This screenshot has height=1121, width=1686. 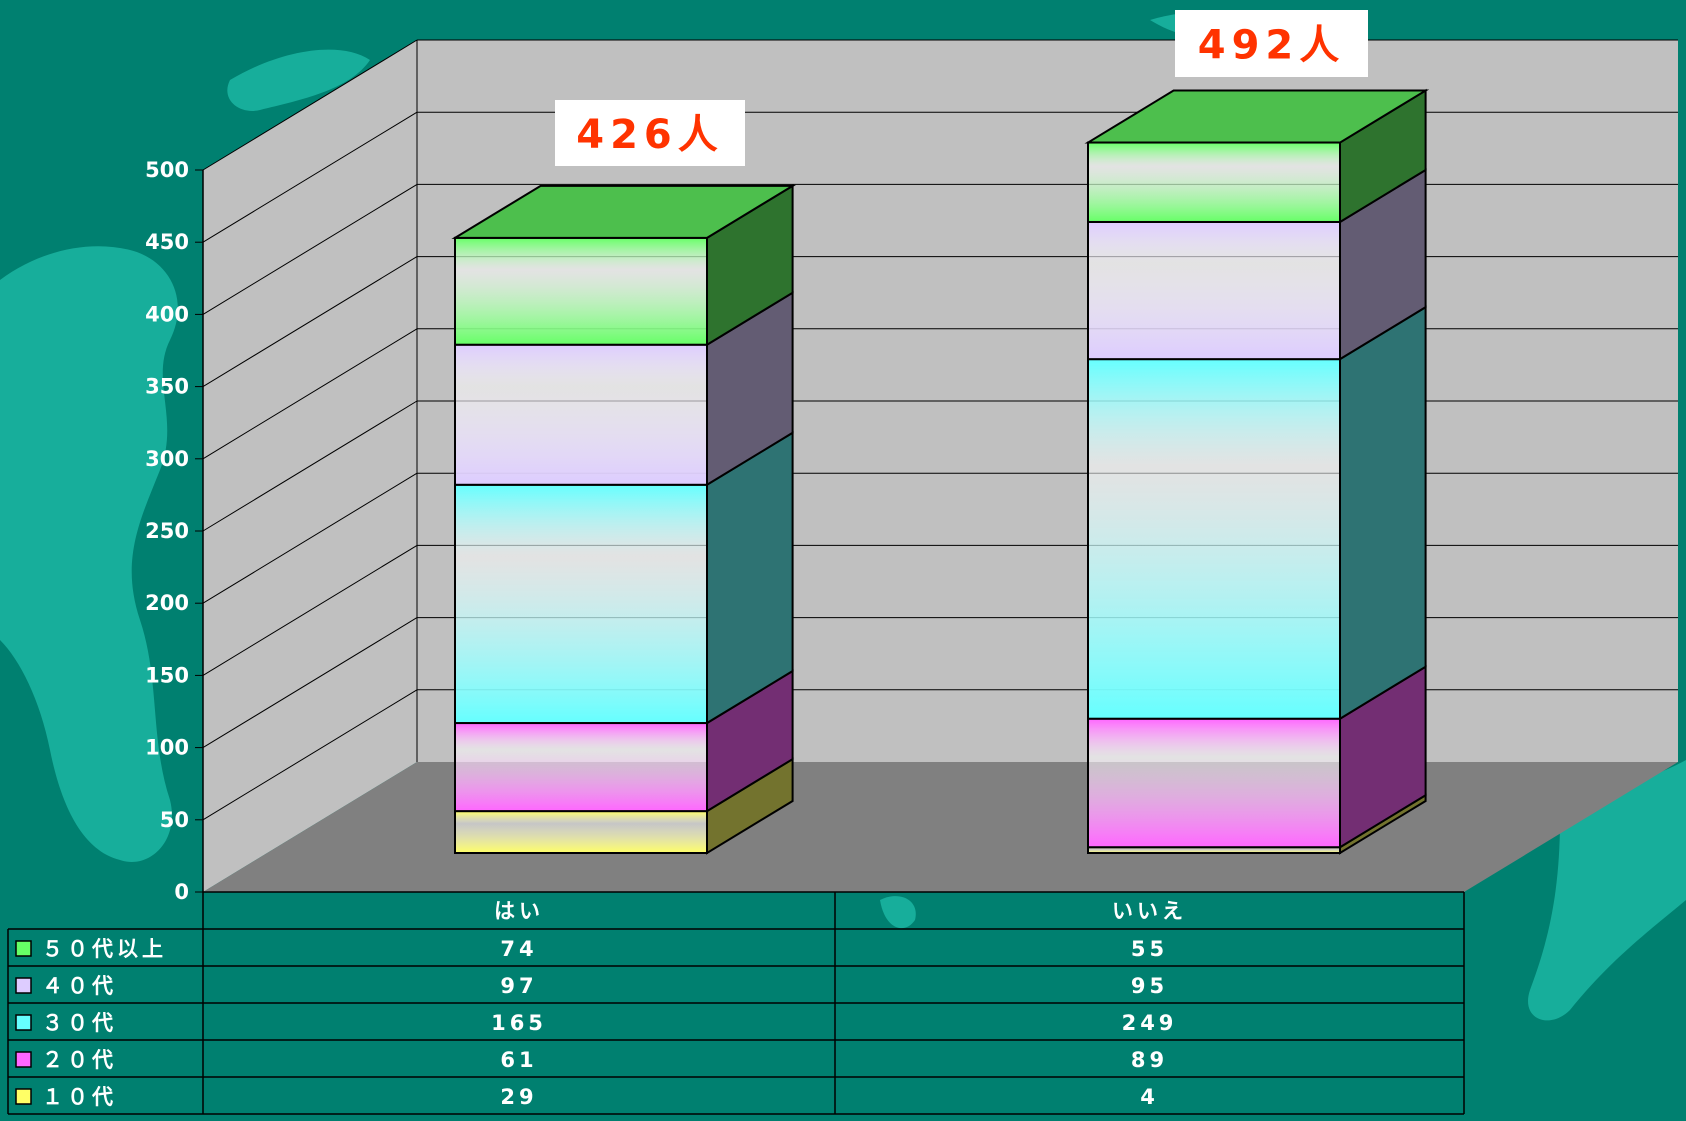 What do you see at coordinates (167, 387) in the screenshot?
I see `y-tick-label: 350` at bounding box center [167, 387].